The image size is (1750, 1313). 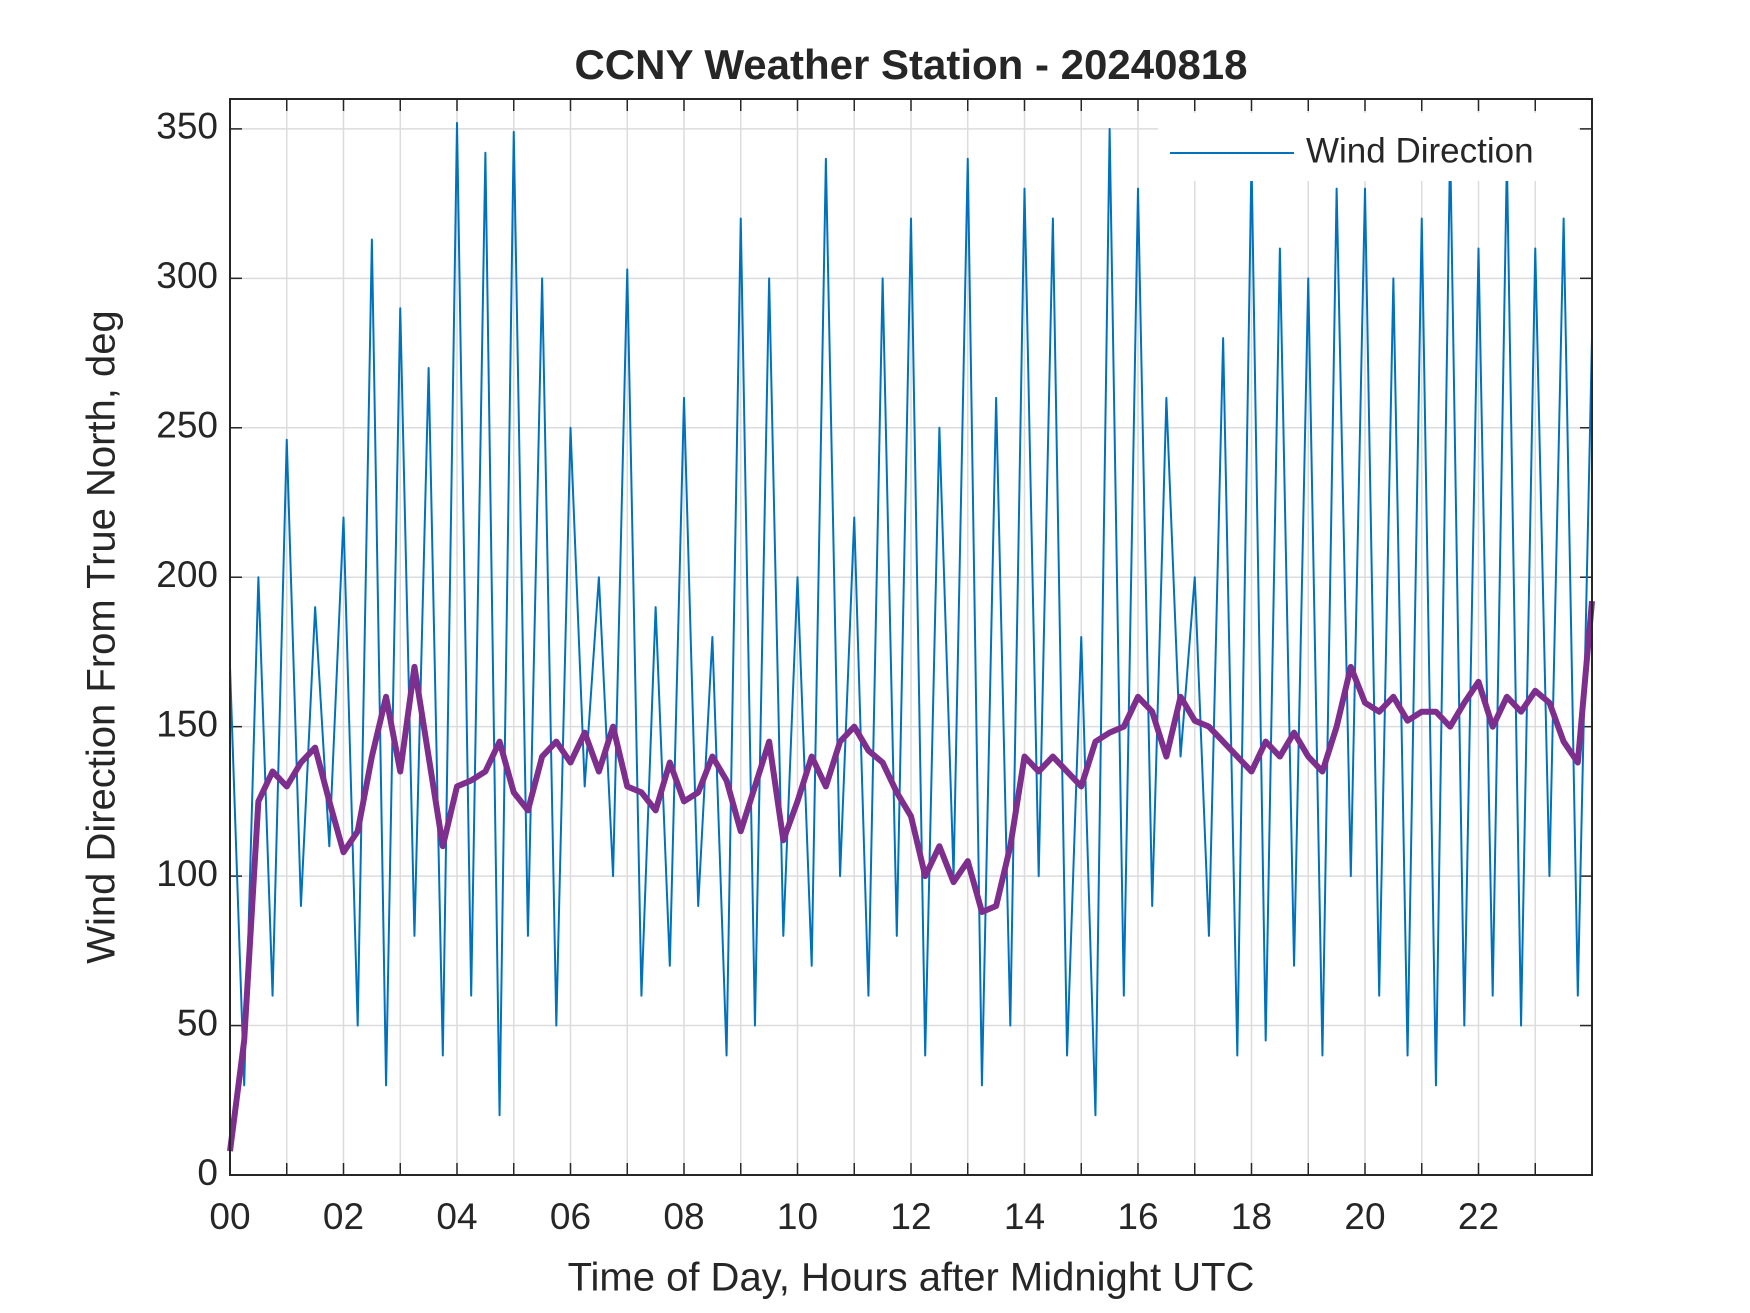 I want to click on chart-title: CCNY Weather Station - 20240818, so click(x=910, y=64).